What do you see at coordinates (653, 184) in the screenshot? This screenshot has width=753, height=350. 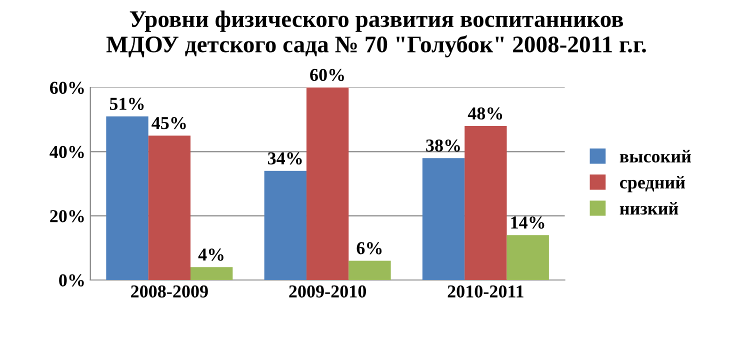 I see `legend-label: средний` at bounding box center [653, 184].